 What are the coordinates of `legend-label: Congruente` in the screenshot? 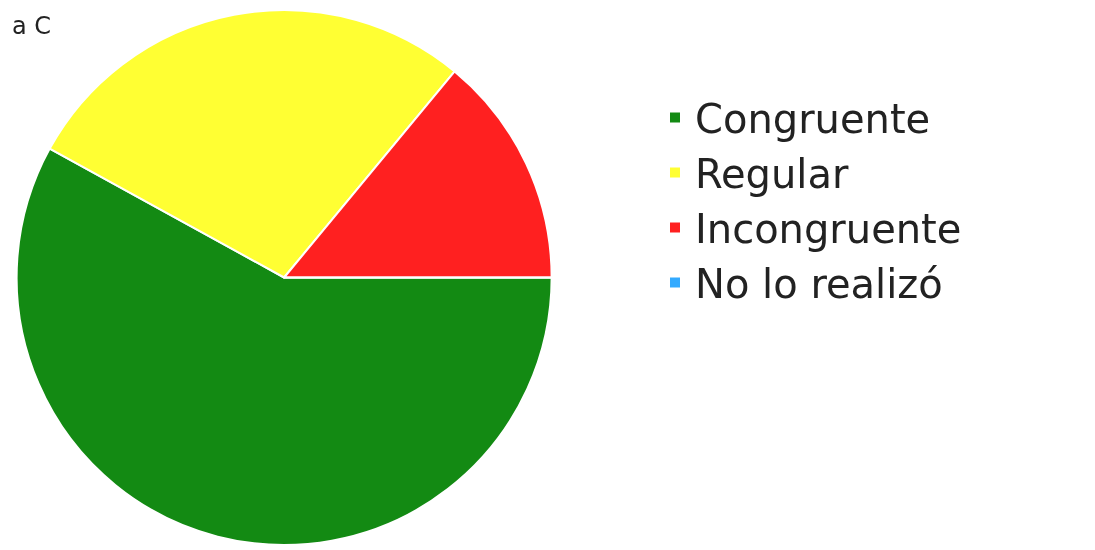 It's located at (813, 119).